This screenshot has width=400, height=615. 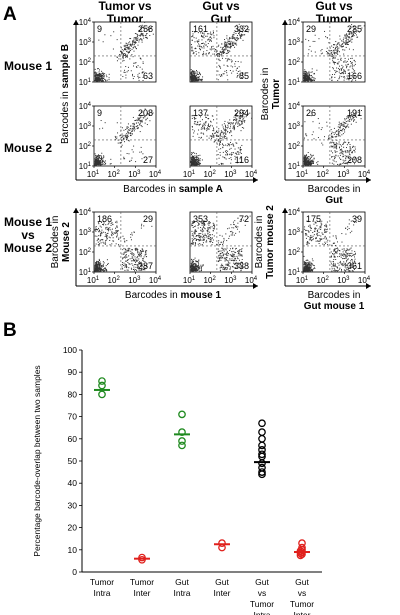 I want to click on x-tick-exponent: 4, so click(x=160, y=279).